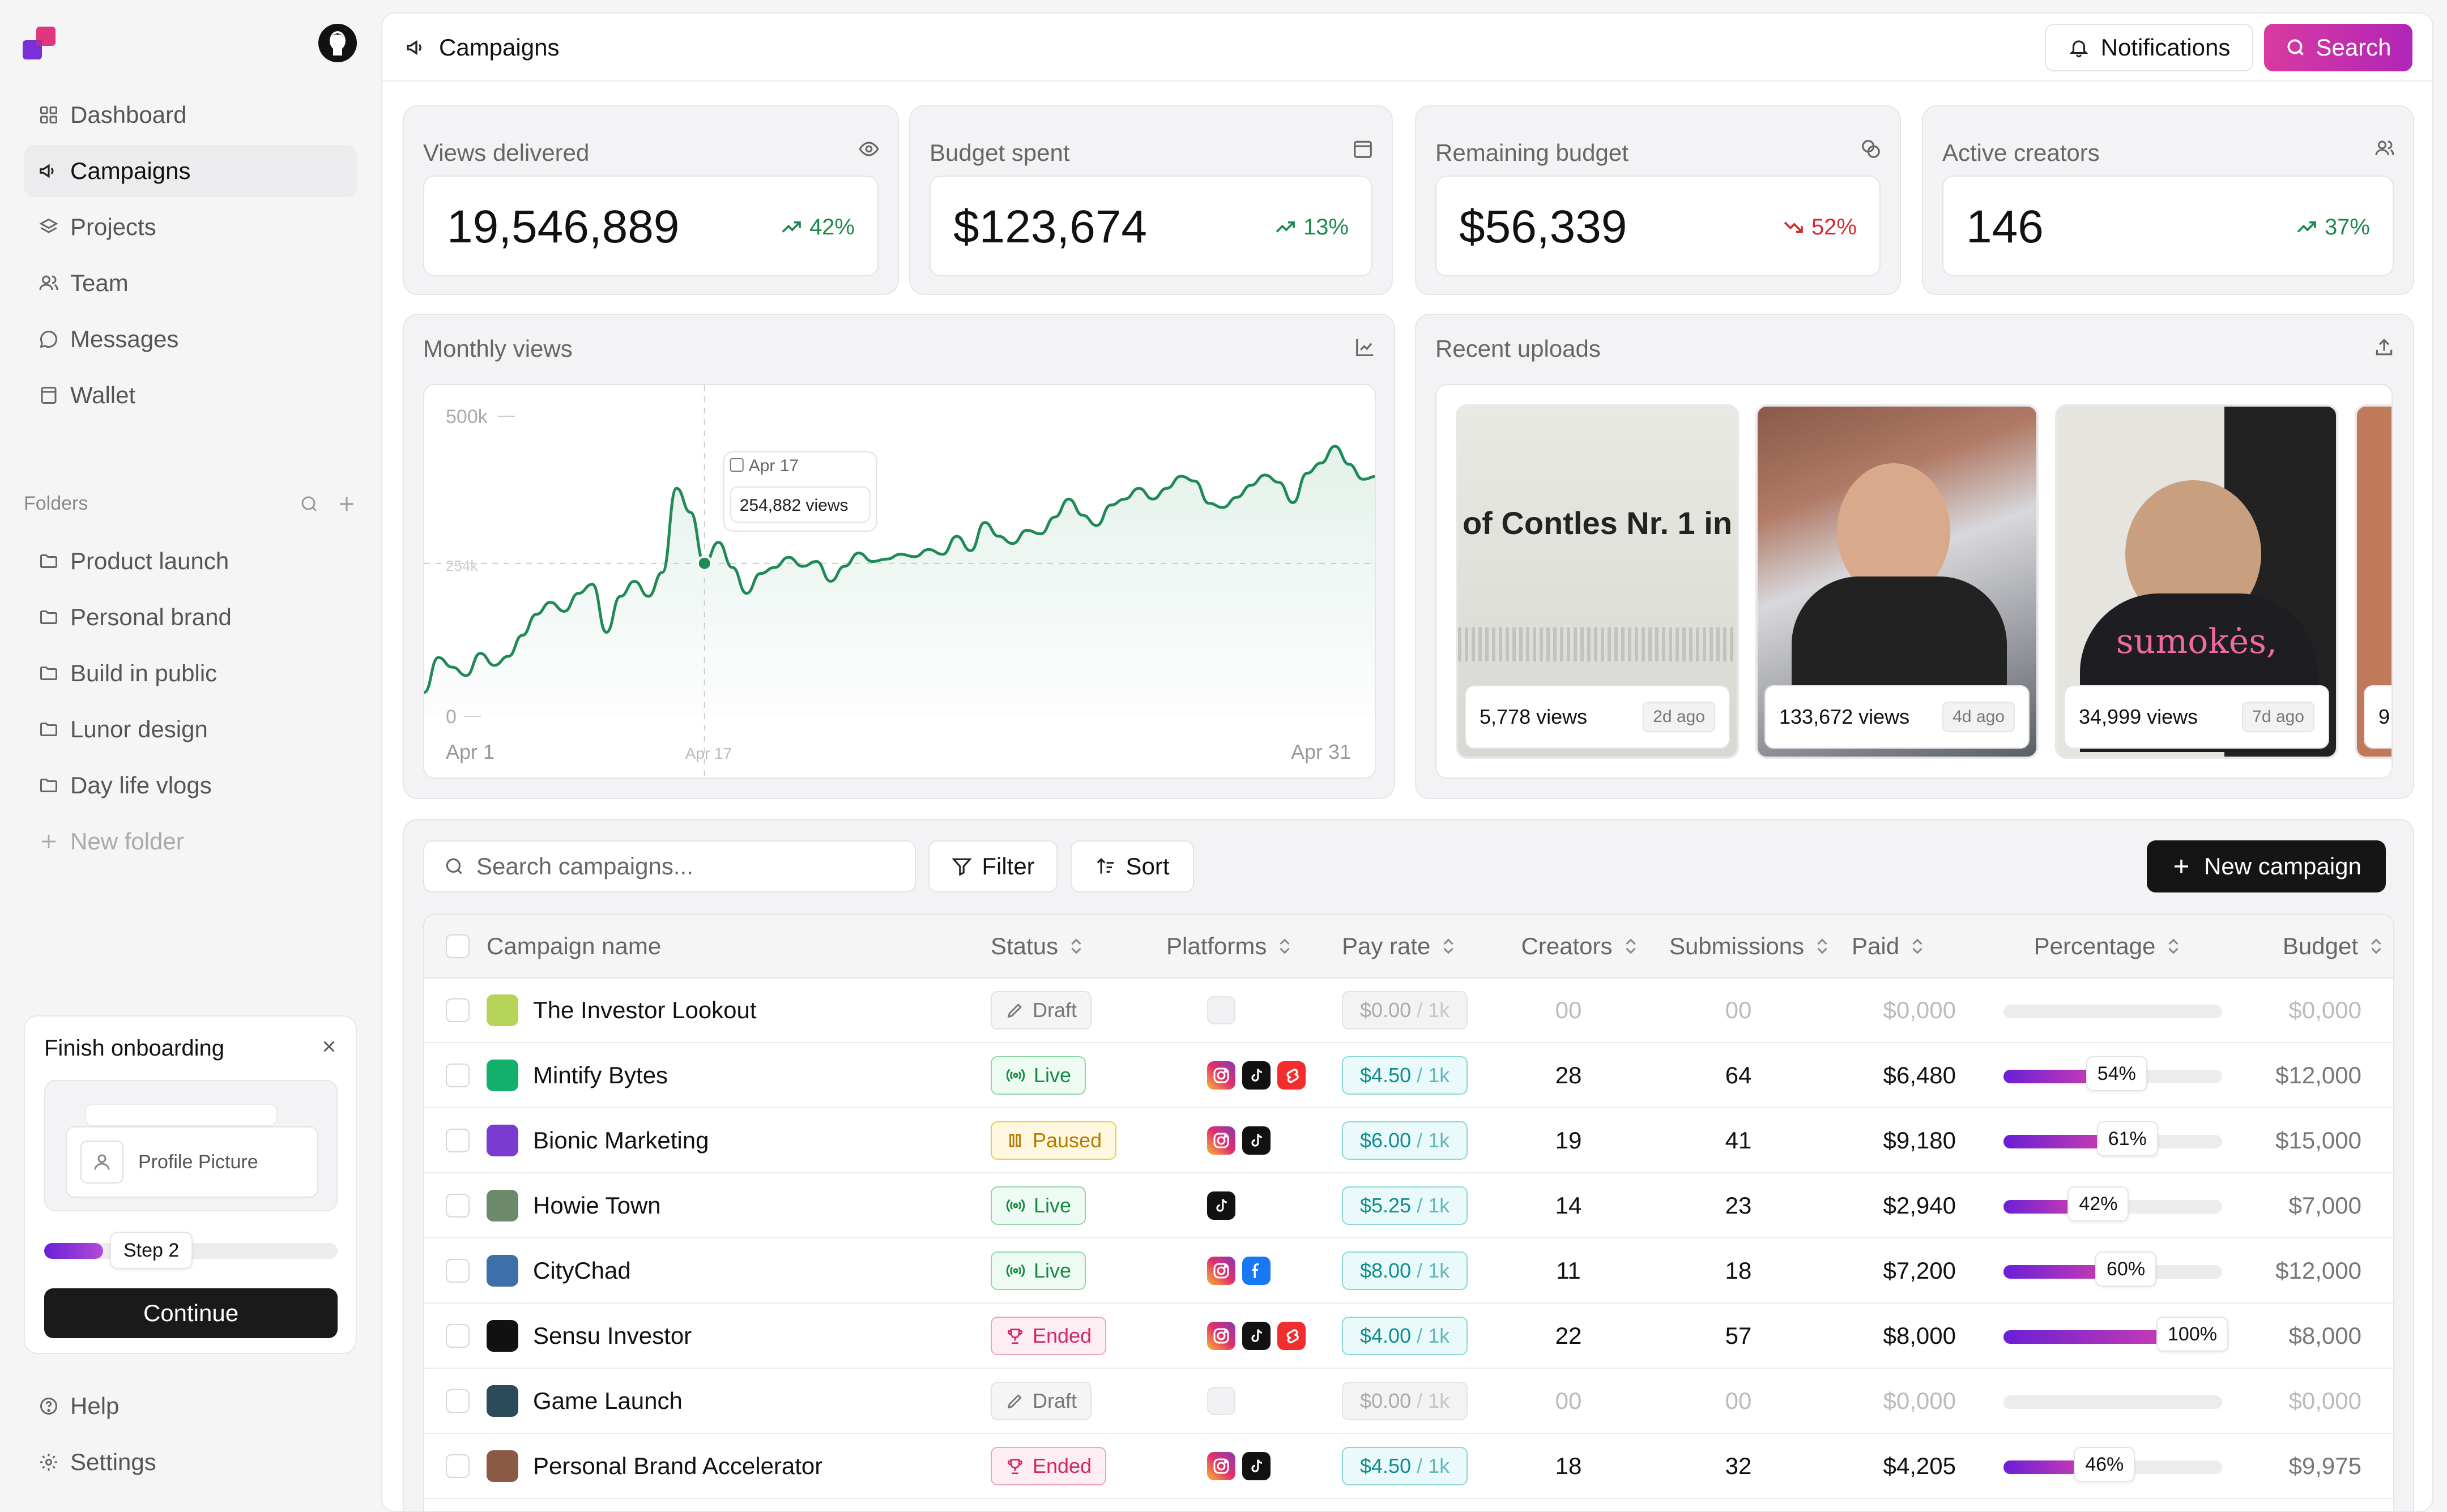  I want to click on status-badge: Ended, so click(1049, 1466).